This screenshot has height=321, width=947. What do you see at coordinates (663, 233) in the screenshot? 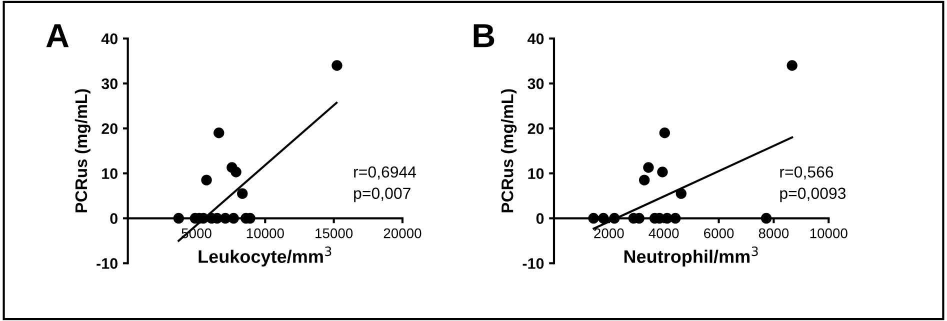
I see `x-tick-label: 4000` at bounding box center [663, 233].